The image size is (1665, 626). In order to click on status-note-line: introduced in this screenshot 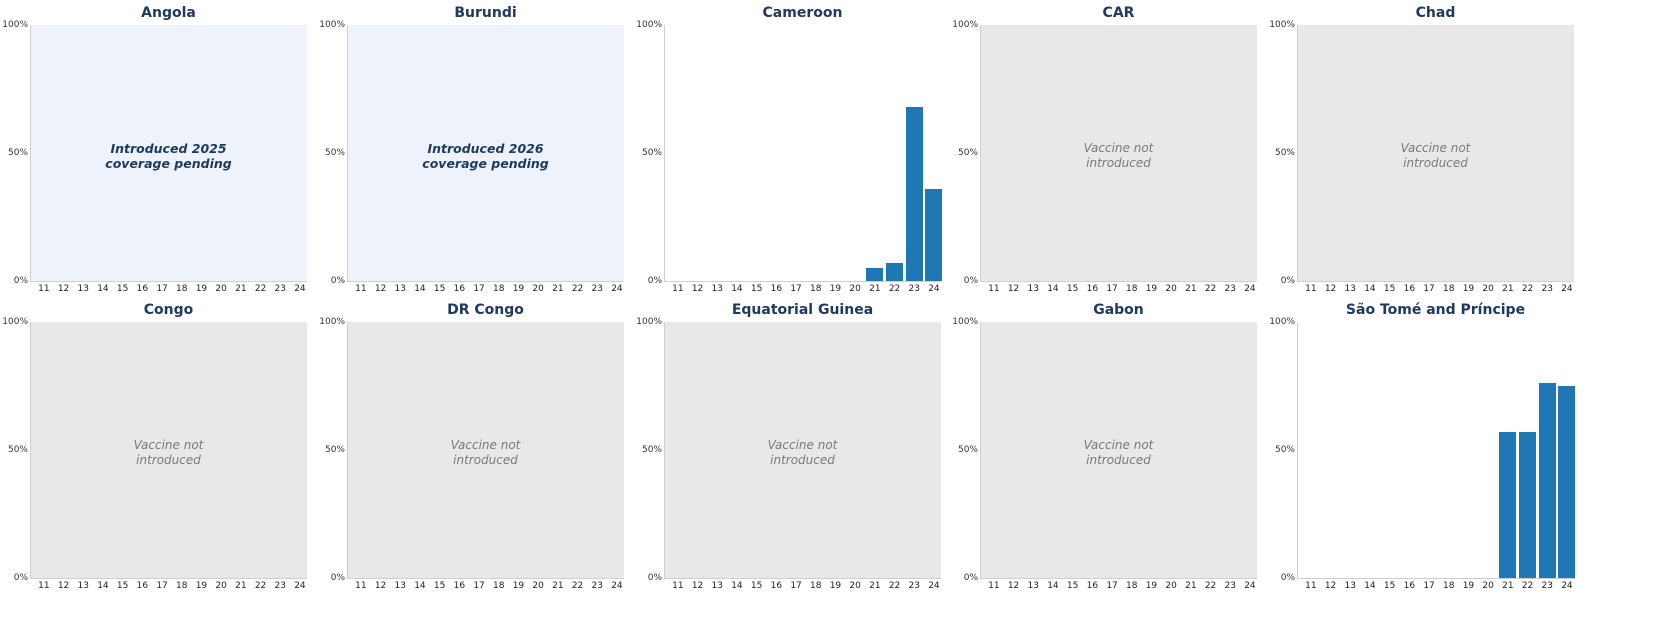, I will do `click(1435, 163)`.